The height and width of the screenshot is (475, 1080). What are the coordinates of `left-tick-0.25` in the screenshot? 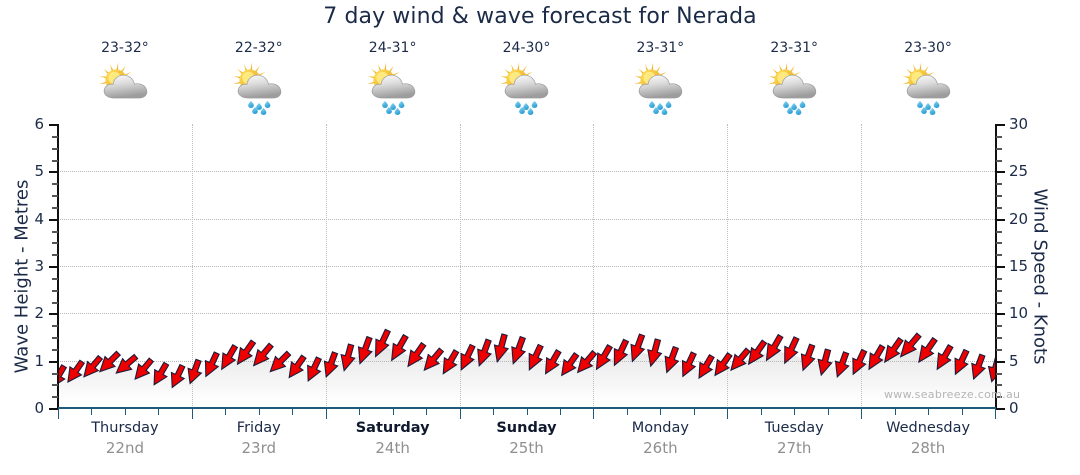 It's located at (55, 397).